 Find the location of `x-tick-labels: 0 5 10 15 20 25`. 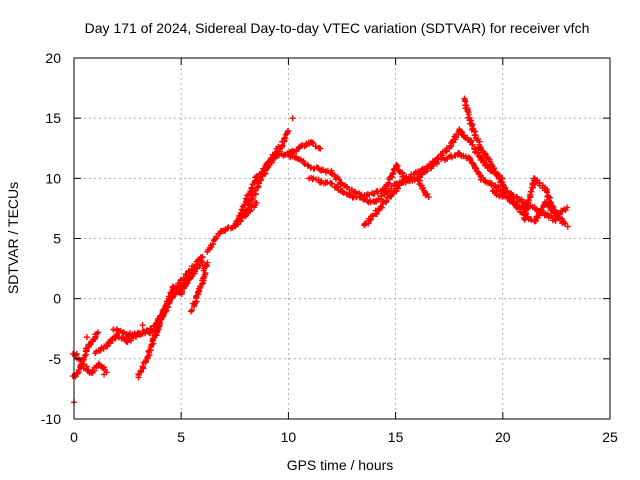

x-tick-labels: 0 5 10 15 20 25 is located at coordinates (344, 437).